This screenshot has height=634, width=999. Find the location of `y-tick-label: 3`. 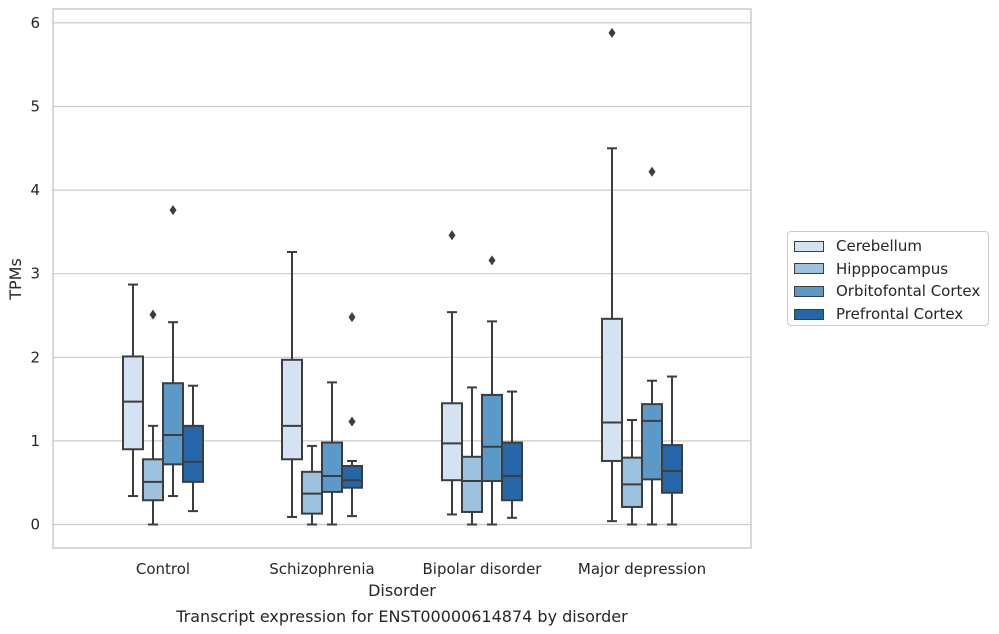

y-tick-label: 3 is located at coordinates (35, 274).